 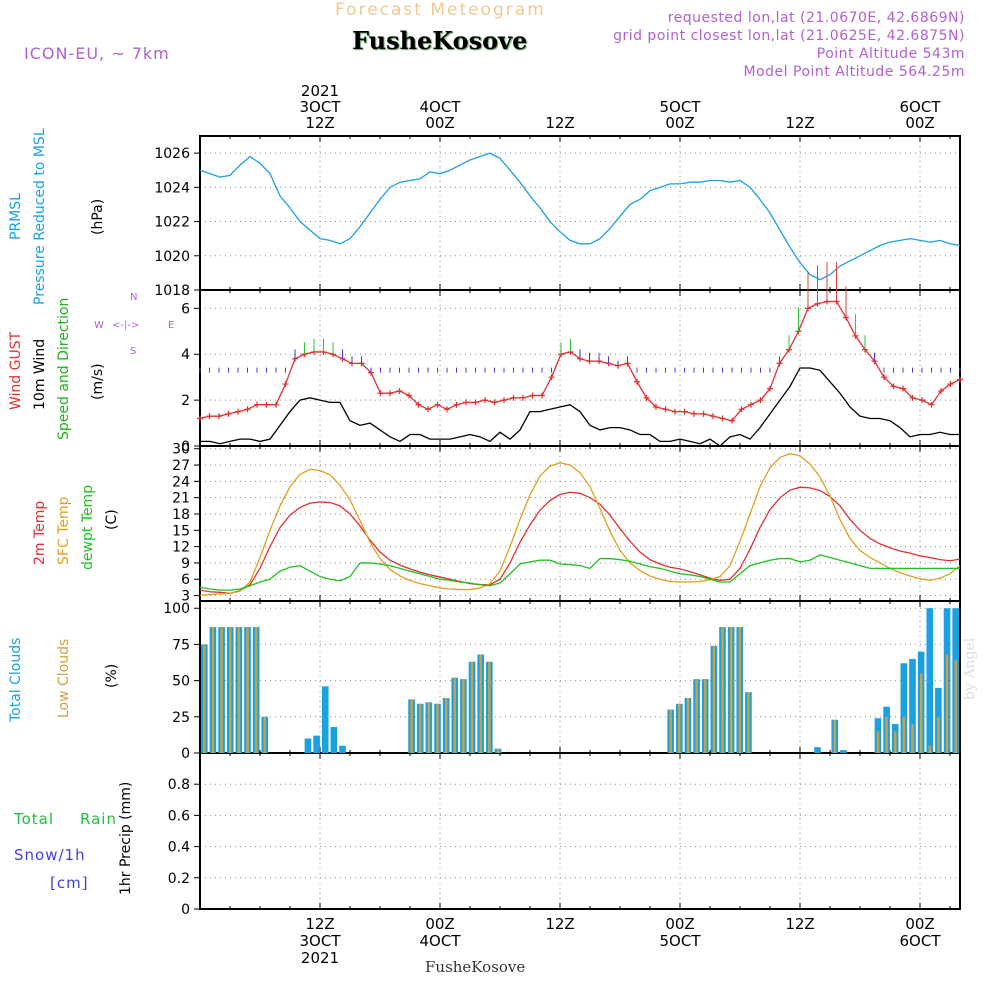 I want to click on requested-coords: requested lon,lat (21.0670E, 42.6869N), so click(x=816, y=18).